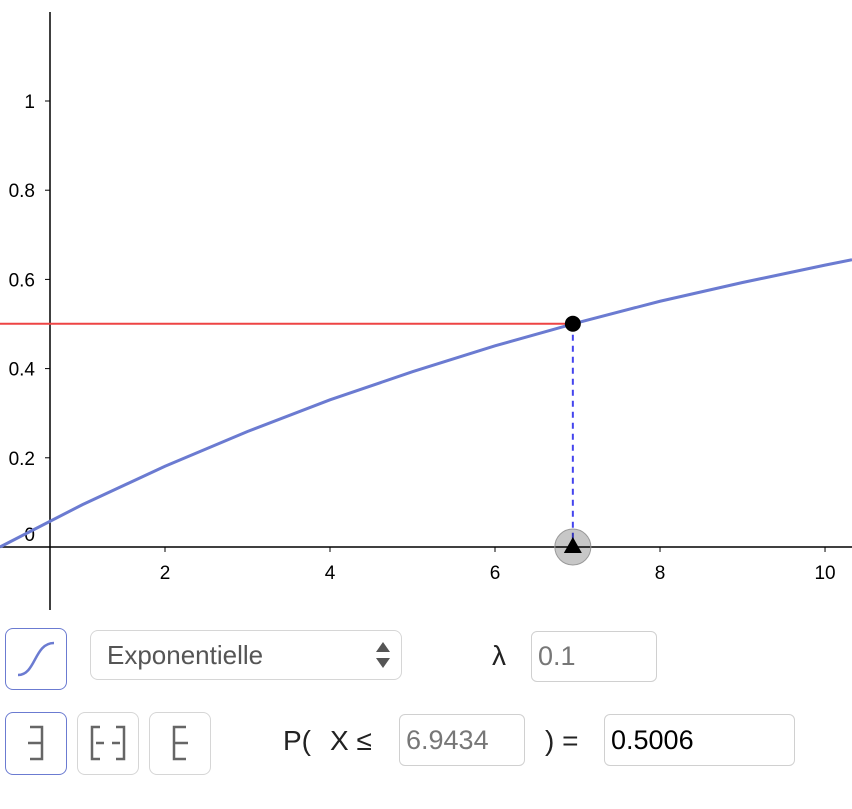  What do you see at coordinates (330, 573) in the screenshot?
I see `x-tick-label: 4` at bounding box center [330, 573].